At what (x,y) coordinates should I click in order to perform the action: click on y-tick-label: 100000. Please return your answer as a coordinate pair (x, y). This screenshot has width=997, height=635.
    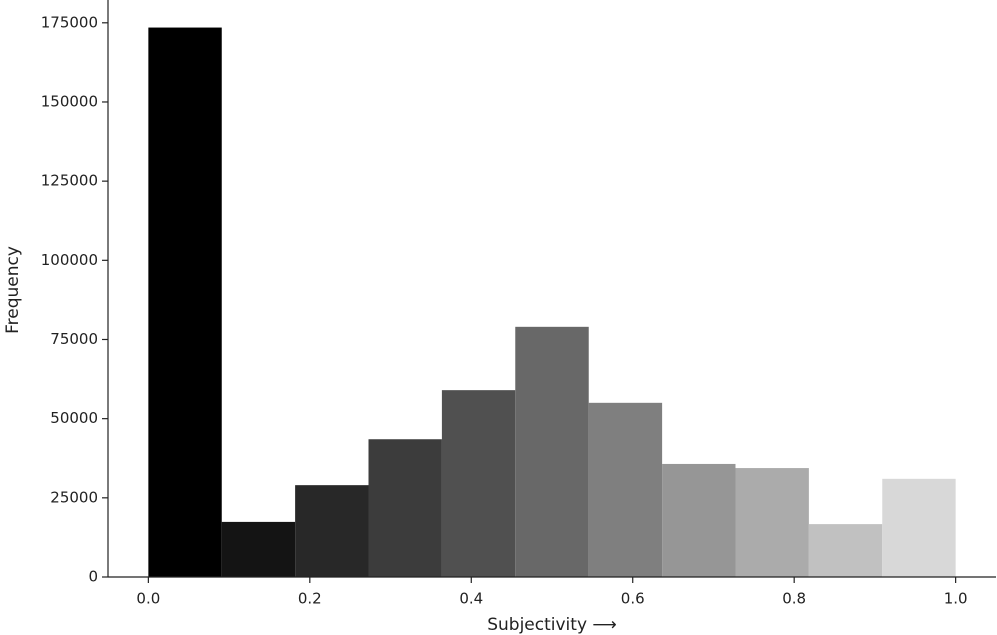
    Looking at the image, I should click on (69, 260).